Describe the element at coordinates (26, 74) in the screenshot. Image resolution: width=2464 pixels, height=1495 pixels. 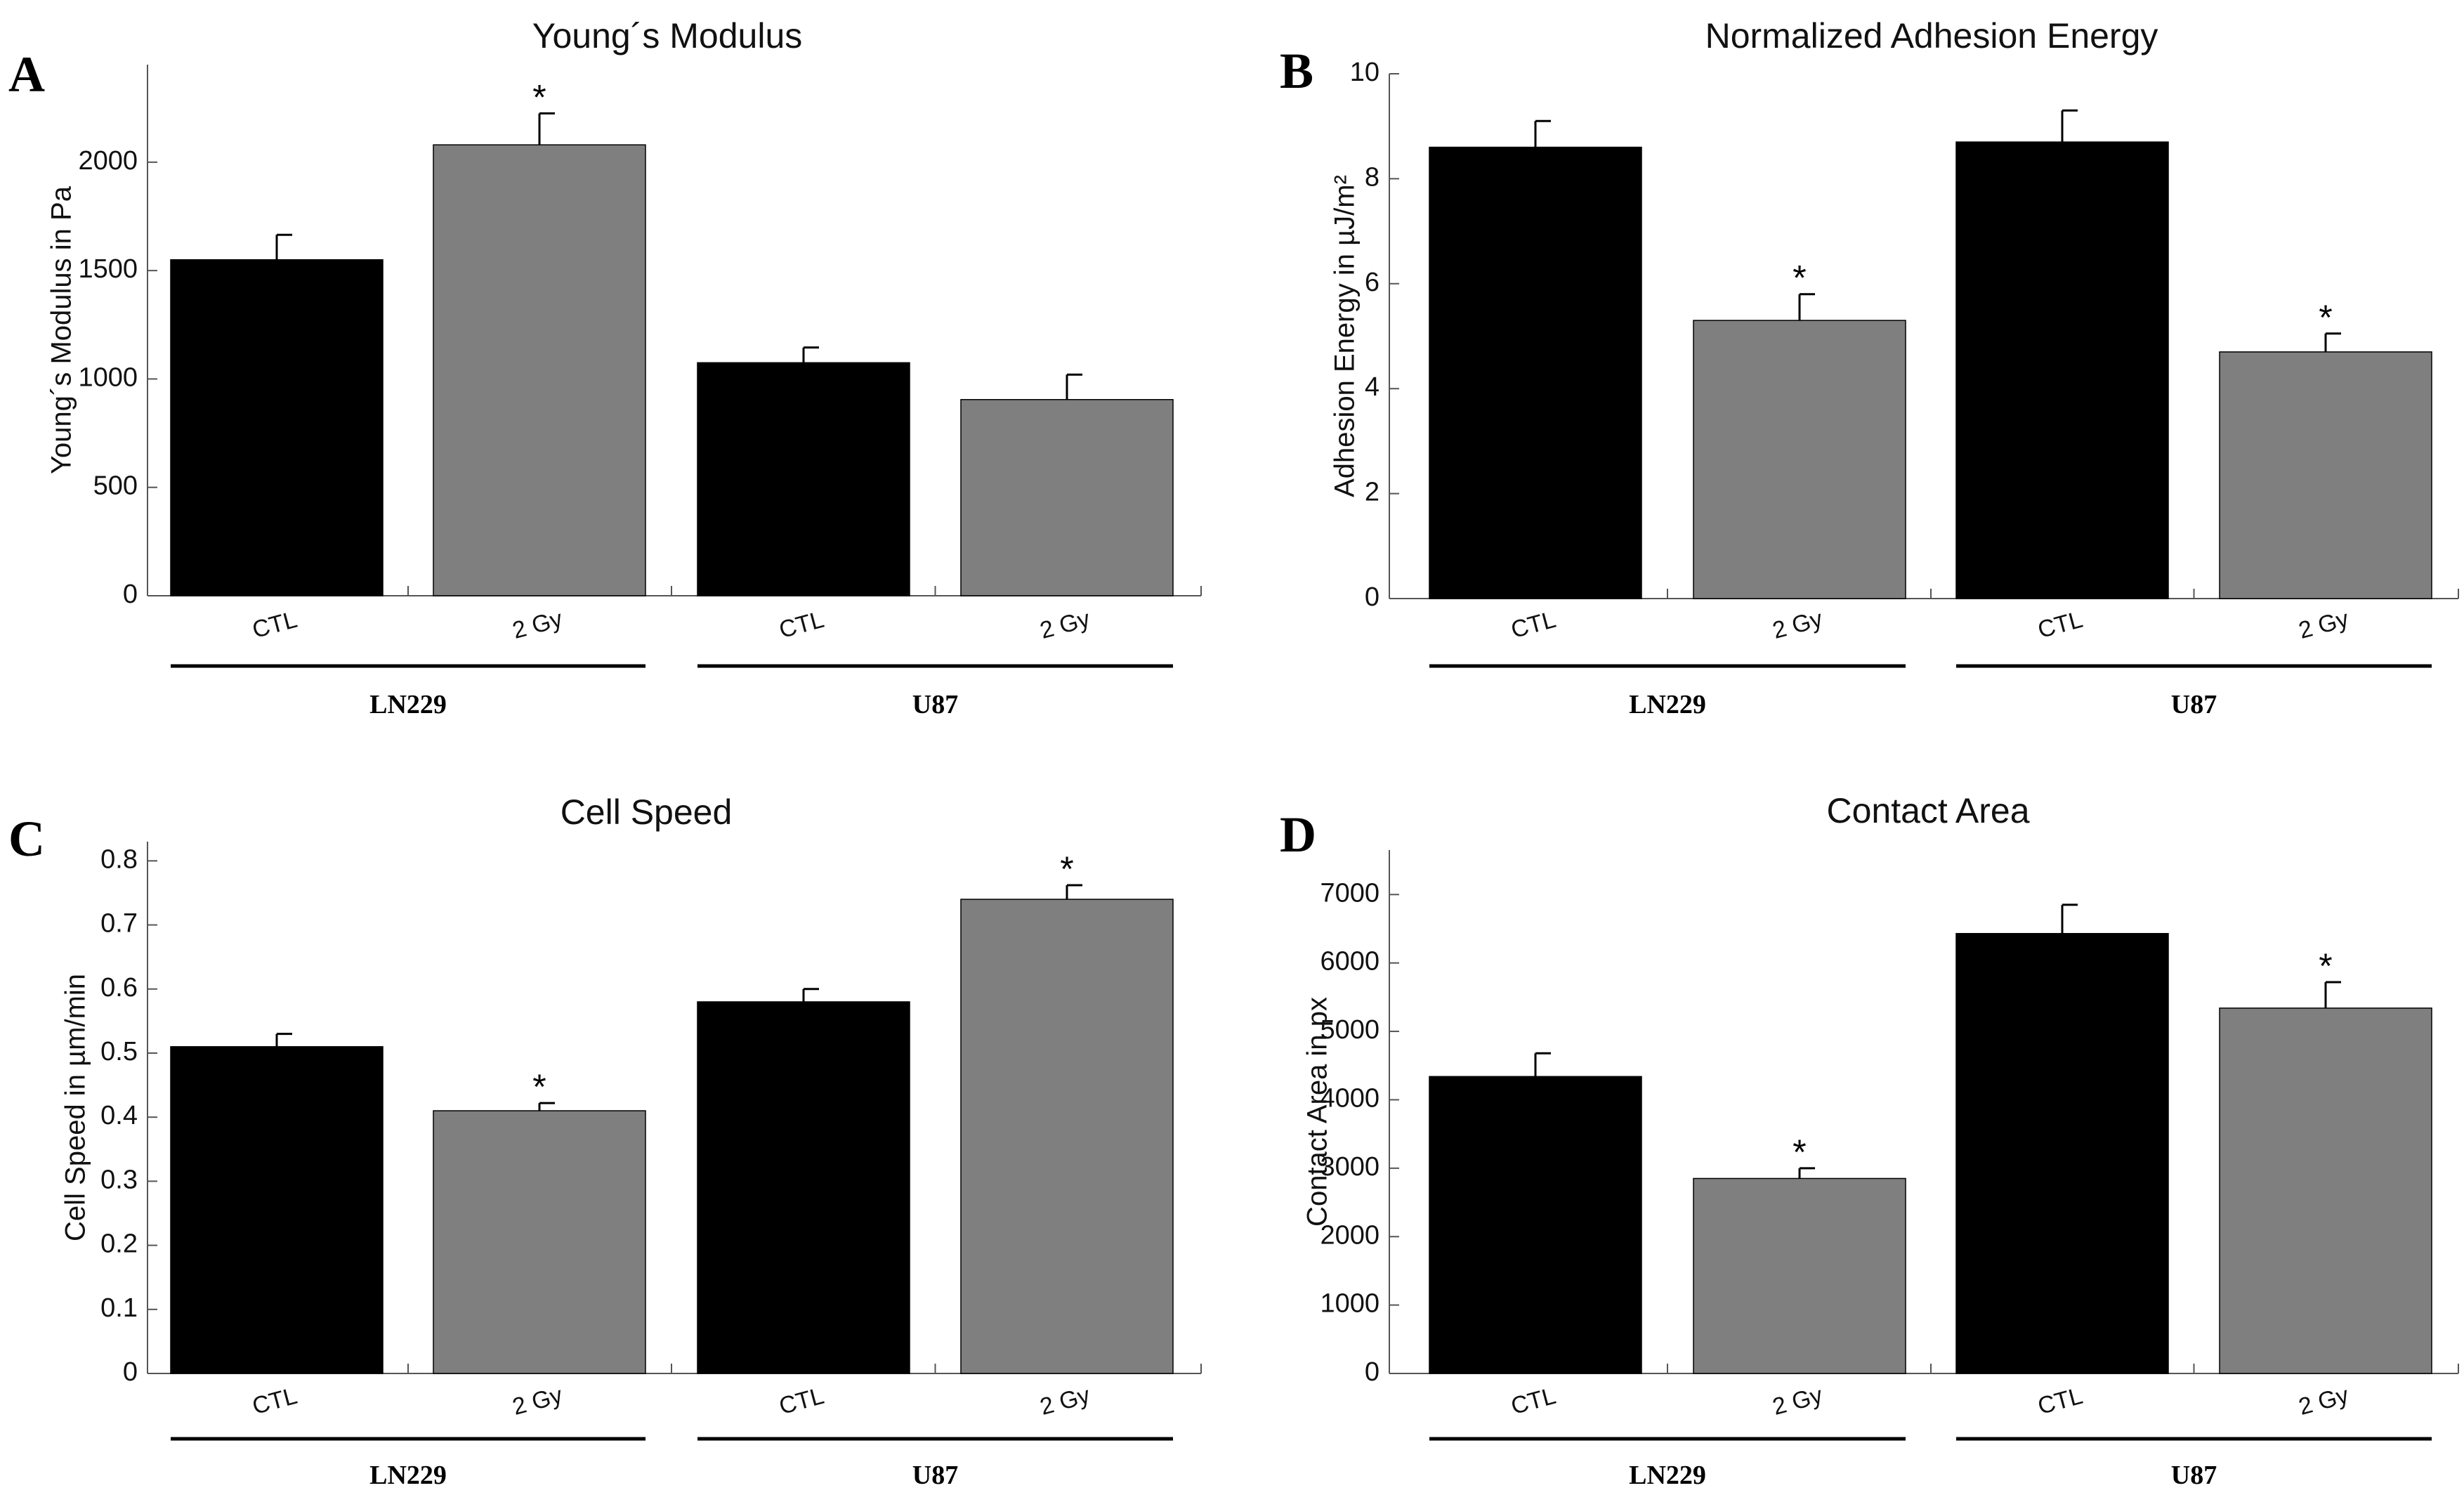
I see `panel-letter: A` at that location.